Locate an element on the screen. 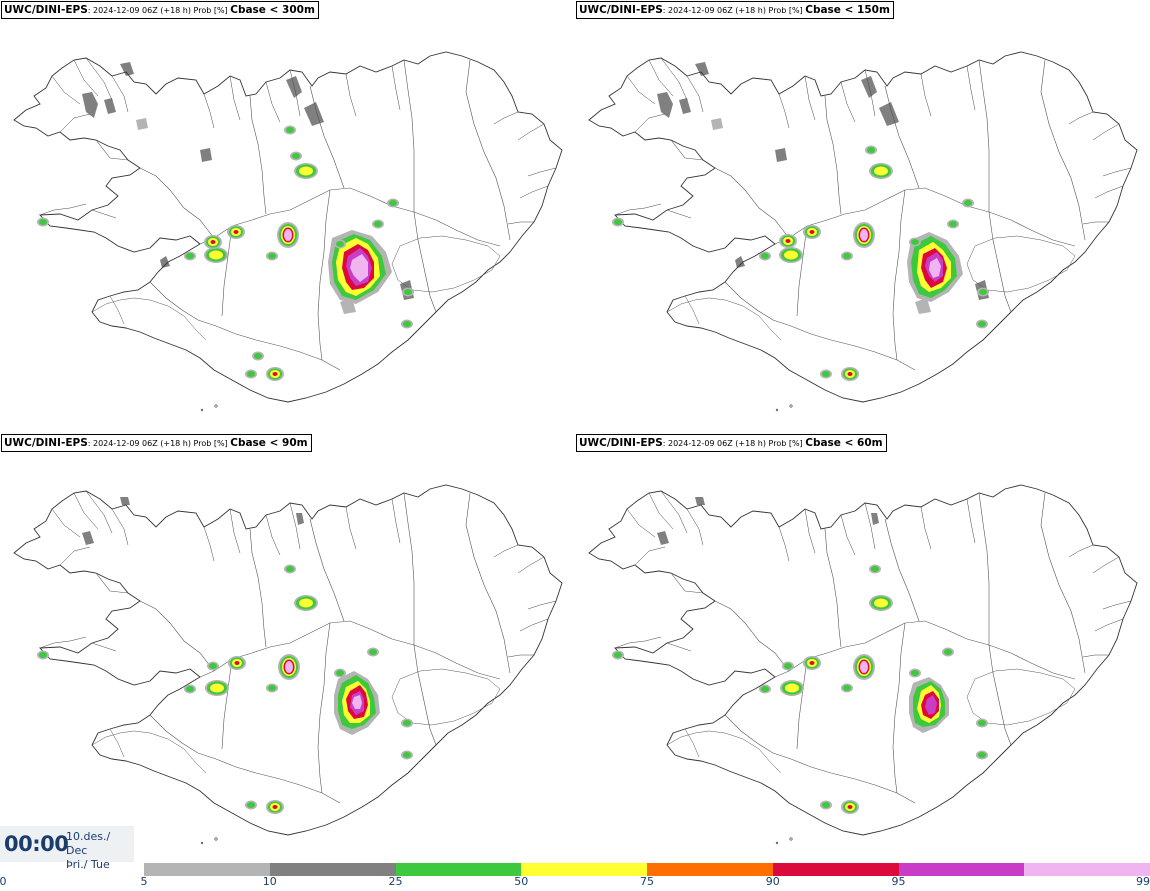 This screenshot has width=1150, height=891. valid-time-date: 10.des./ Dec Þri./ Tue is located at coordinates (100, 851).